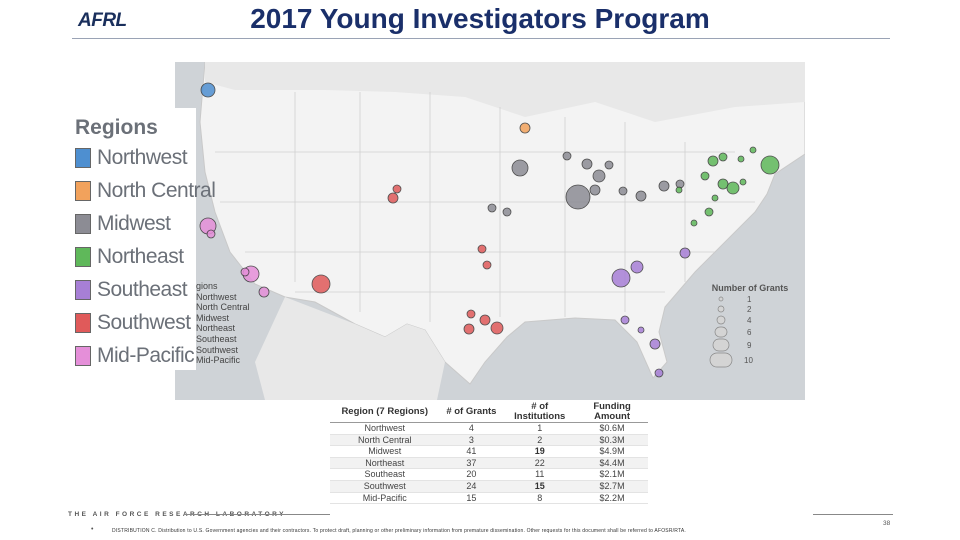  Describe the element at coordinates (385, 440) in the screenshot. I see `table-cell: North Central` at that location.